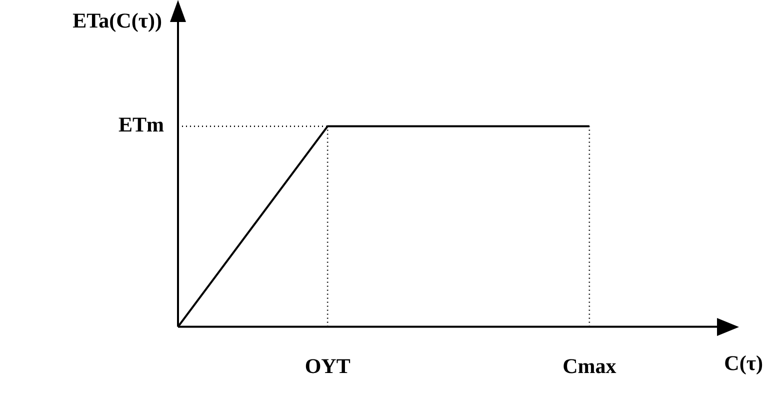 This screenshot has height=408, width=767. What do you see at coordinates (327, 366) in the screenshot?
I see `x-tick-label: OYT` at bounding box center [327, 366].